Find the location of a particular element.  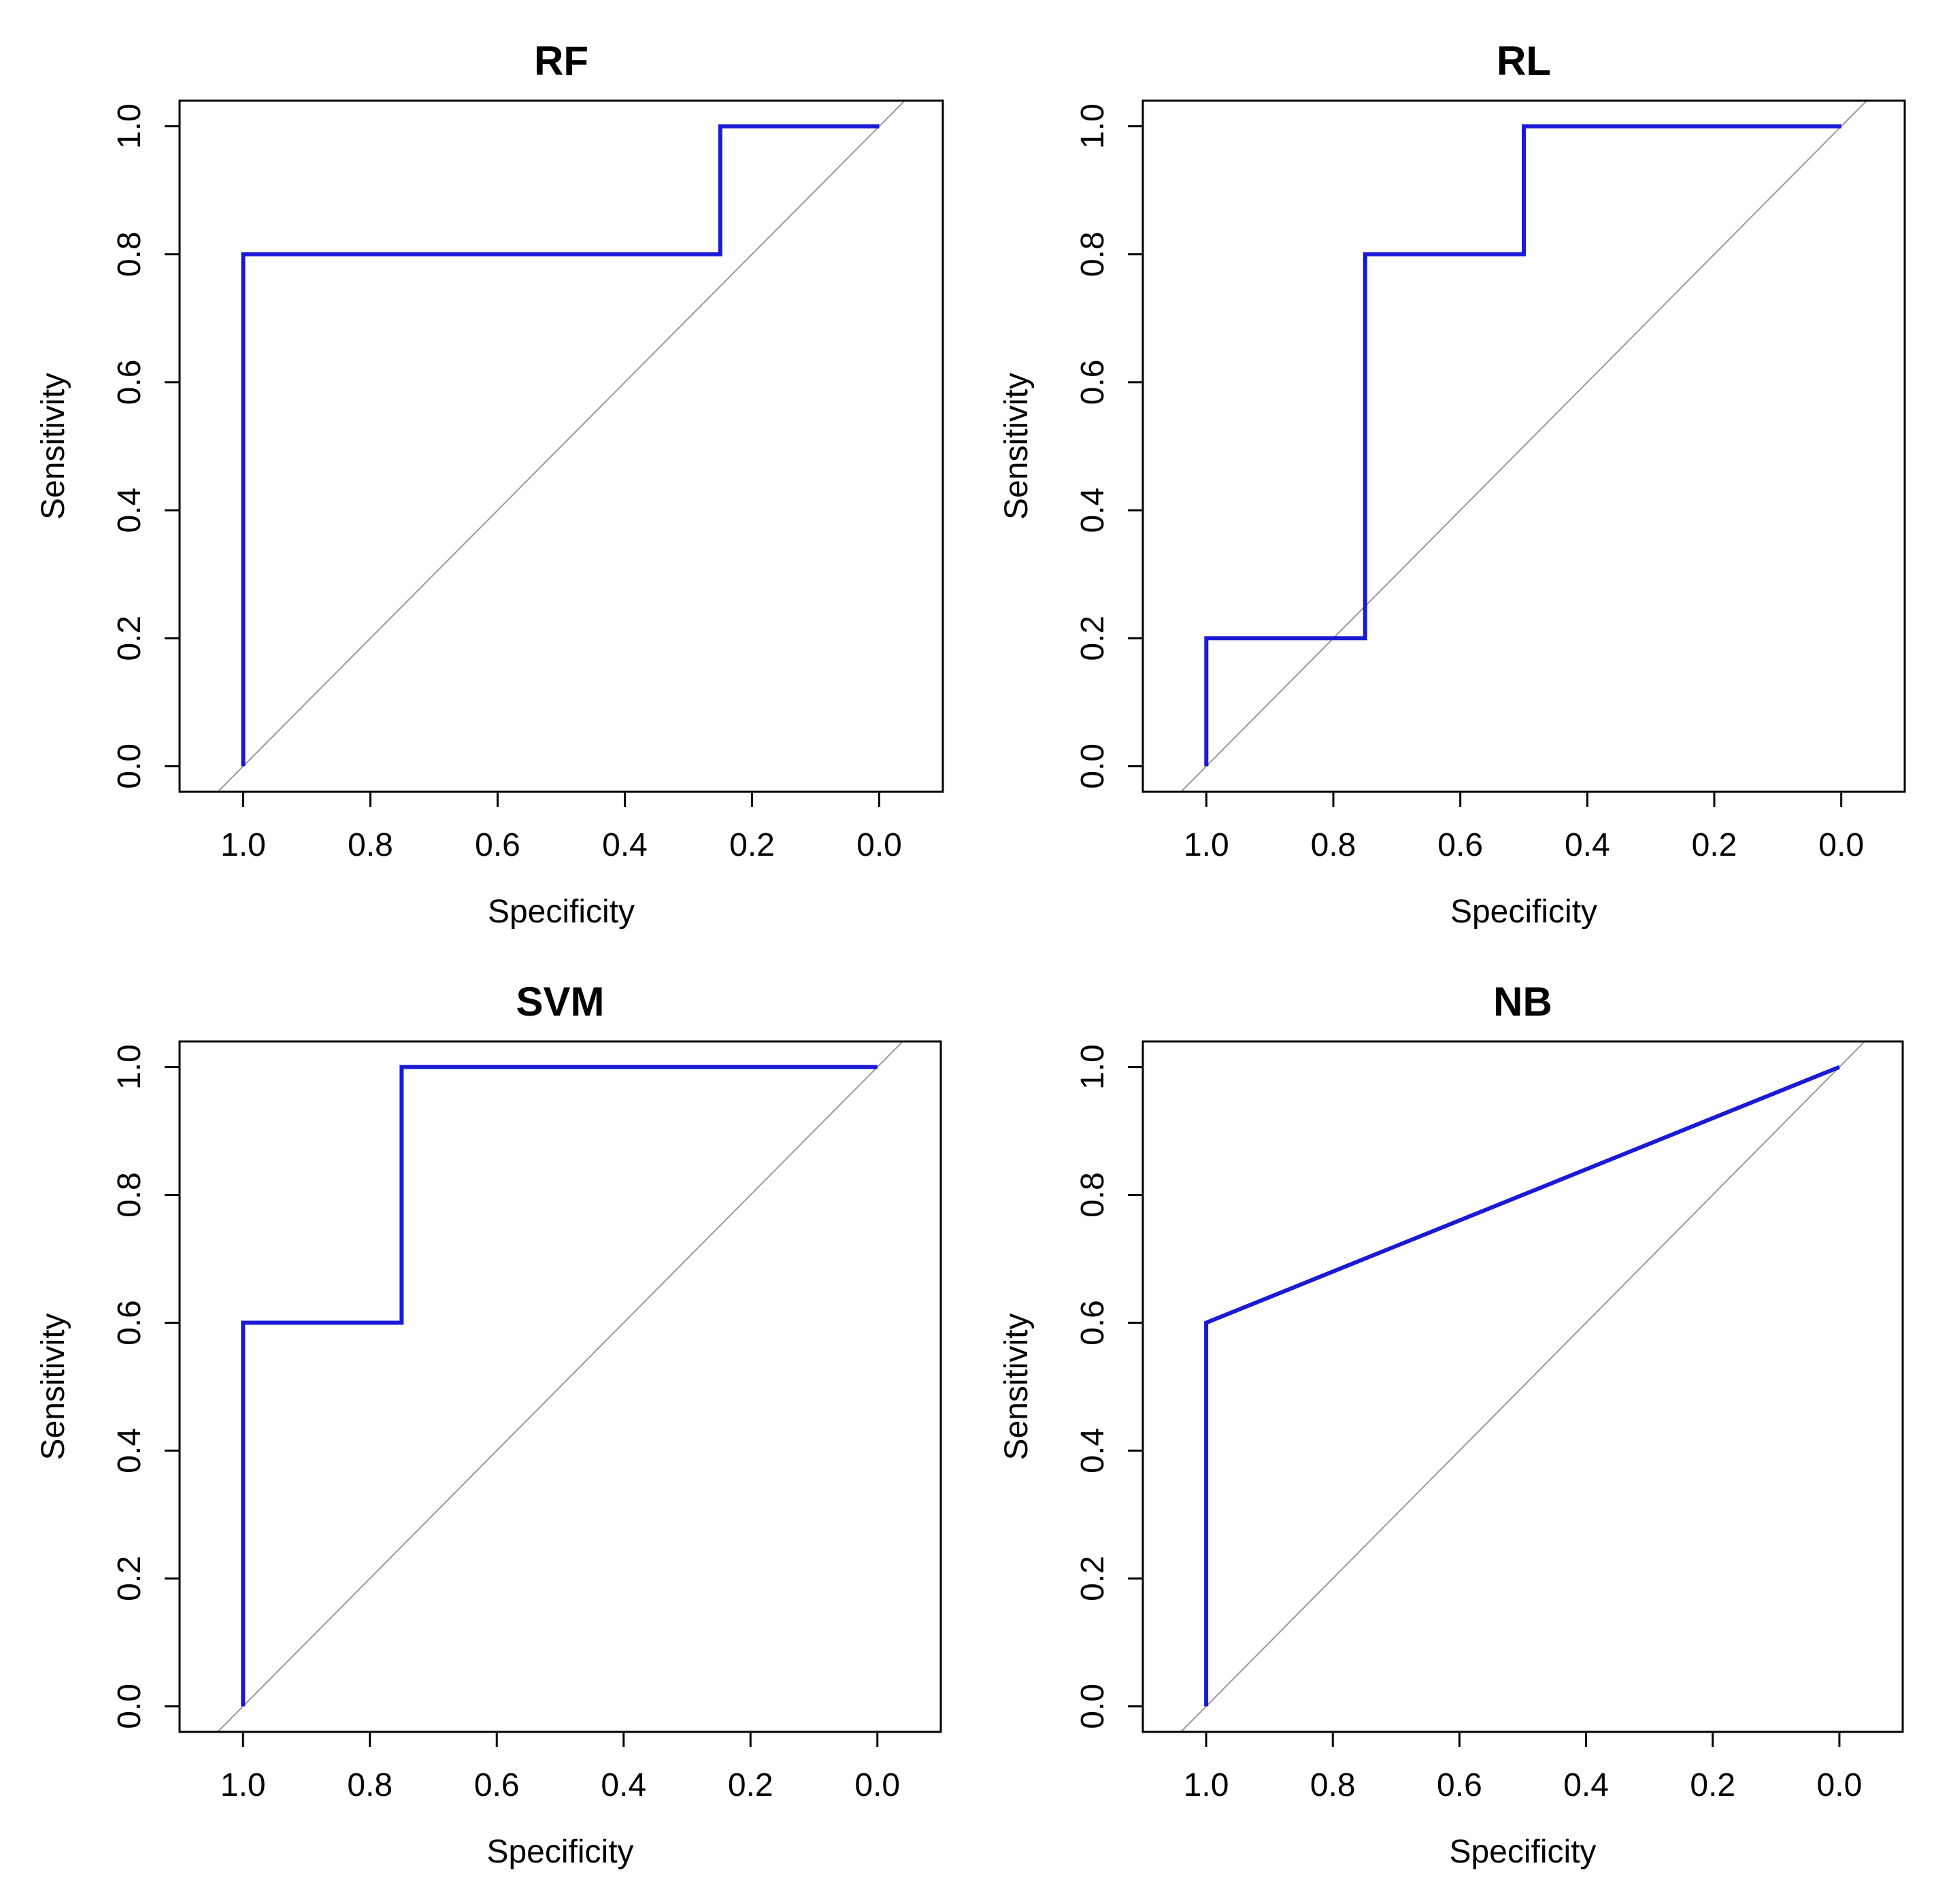

chart-title: SVM is located at coordinates (560, 1001).